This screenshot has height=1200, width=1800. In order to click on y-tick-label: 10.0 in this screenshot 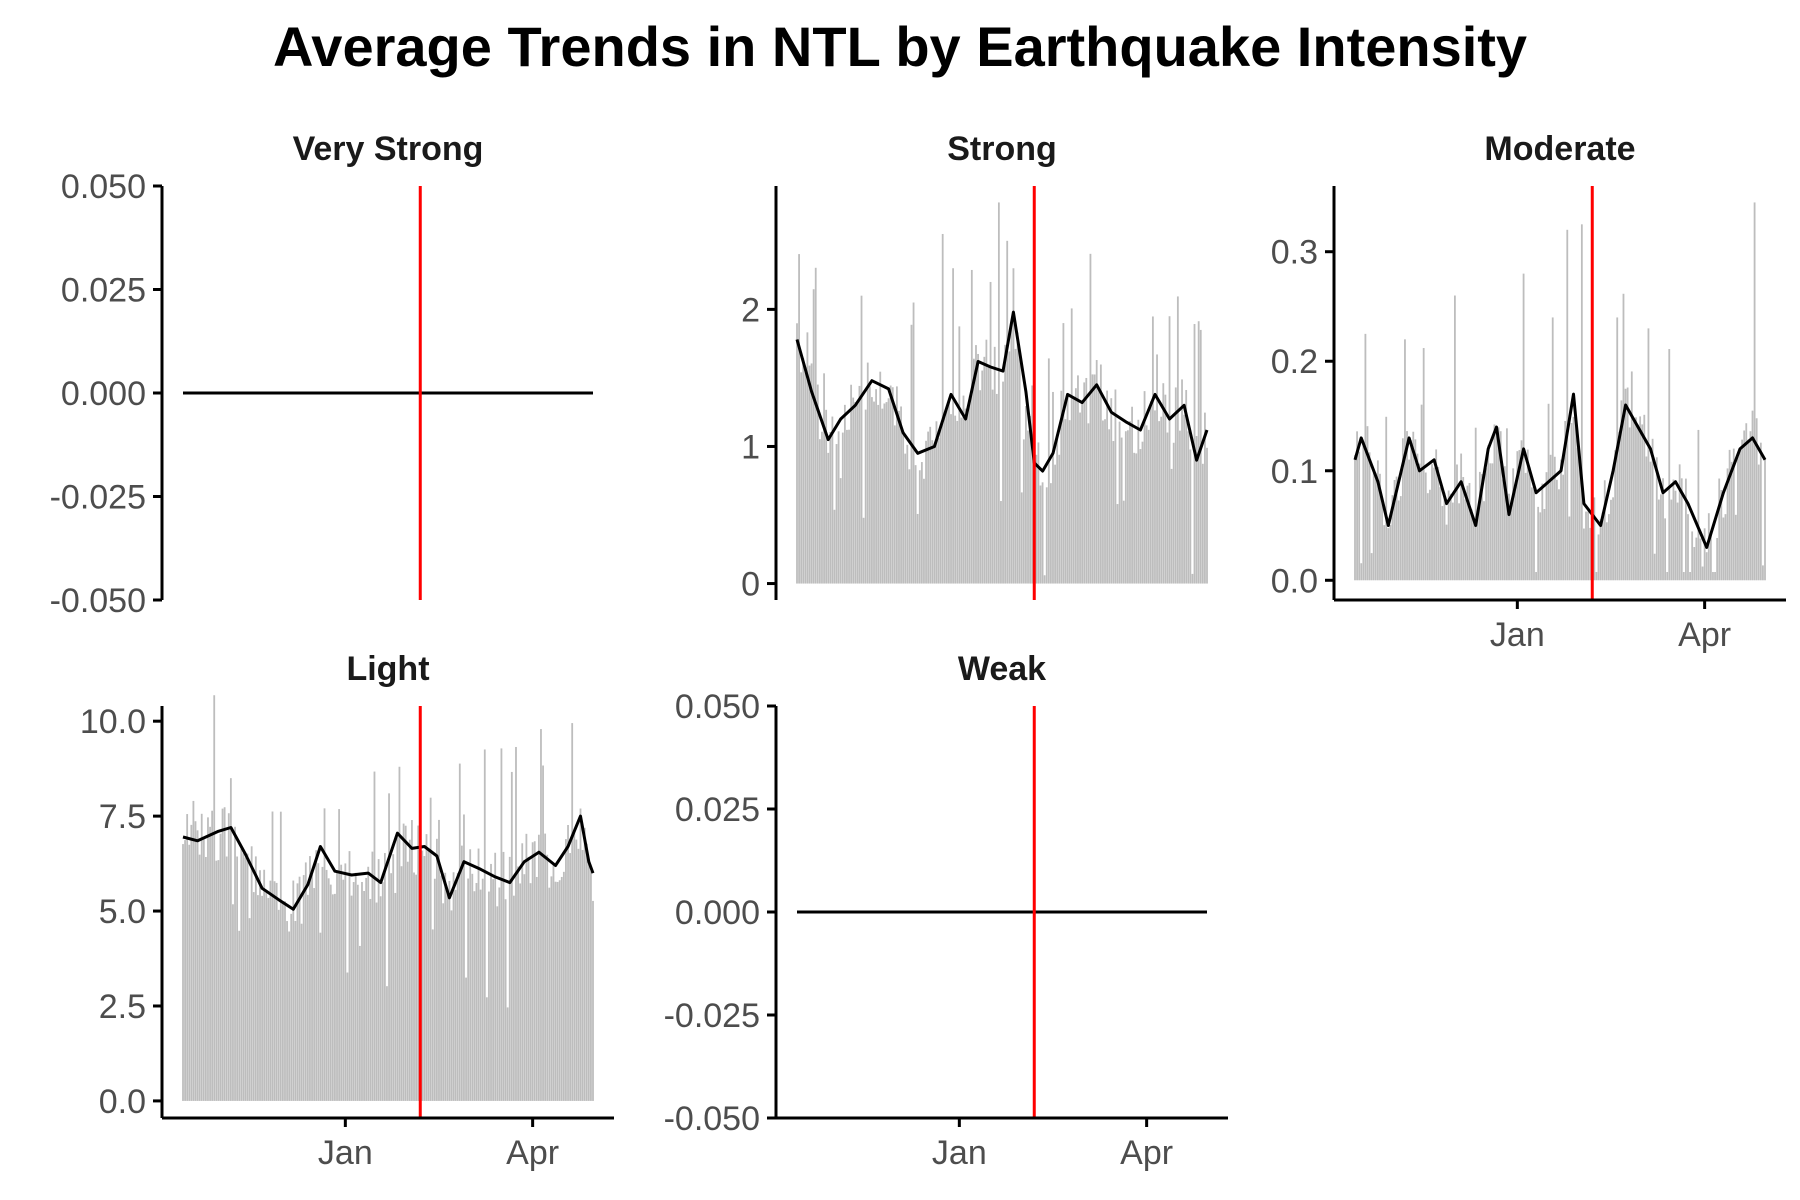, I will do `click(113, 722)`.